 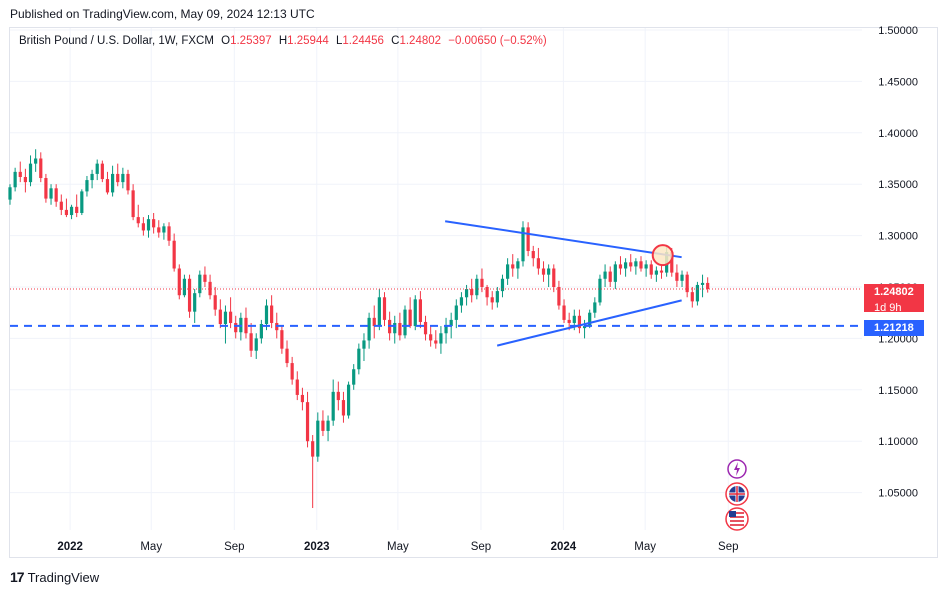 I want to click on x-tick-label: 2023, so click(x=317, y=547).